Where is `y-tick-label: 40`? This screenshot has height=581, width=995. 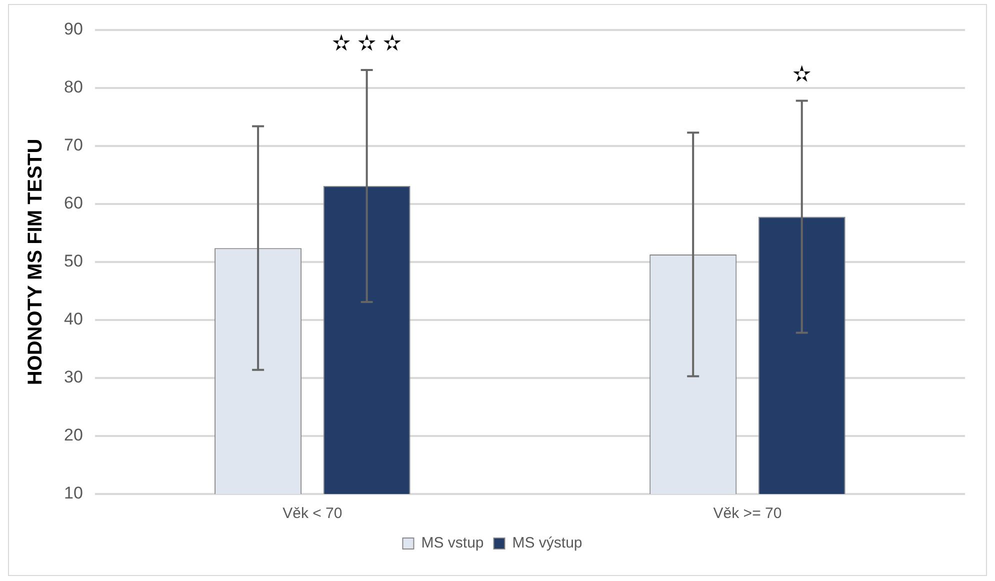 y-tick-label: 40 is located at coordinates (73, 319).